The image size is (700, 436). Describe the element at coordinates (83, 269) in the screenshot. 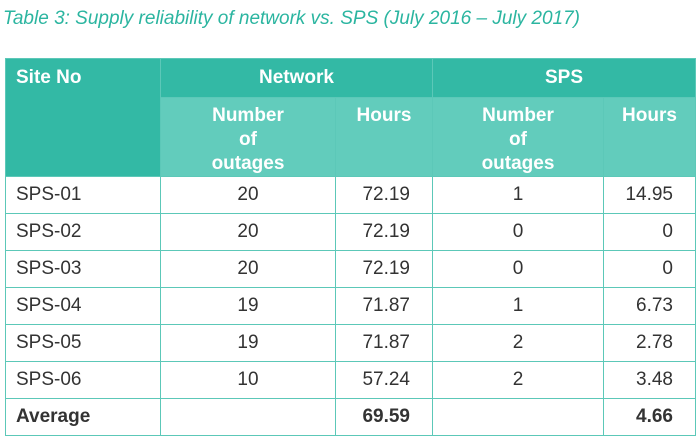

I see `table-cell: SPS-03` at that location.